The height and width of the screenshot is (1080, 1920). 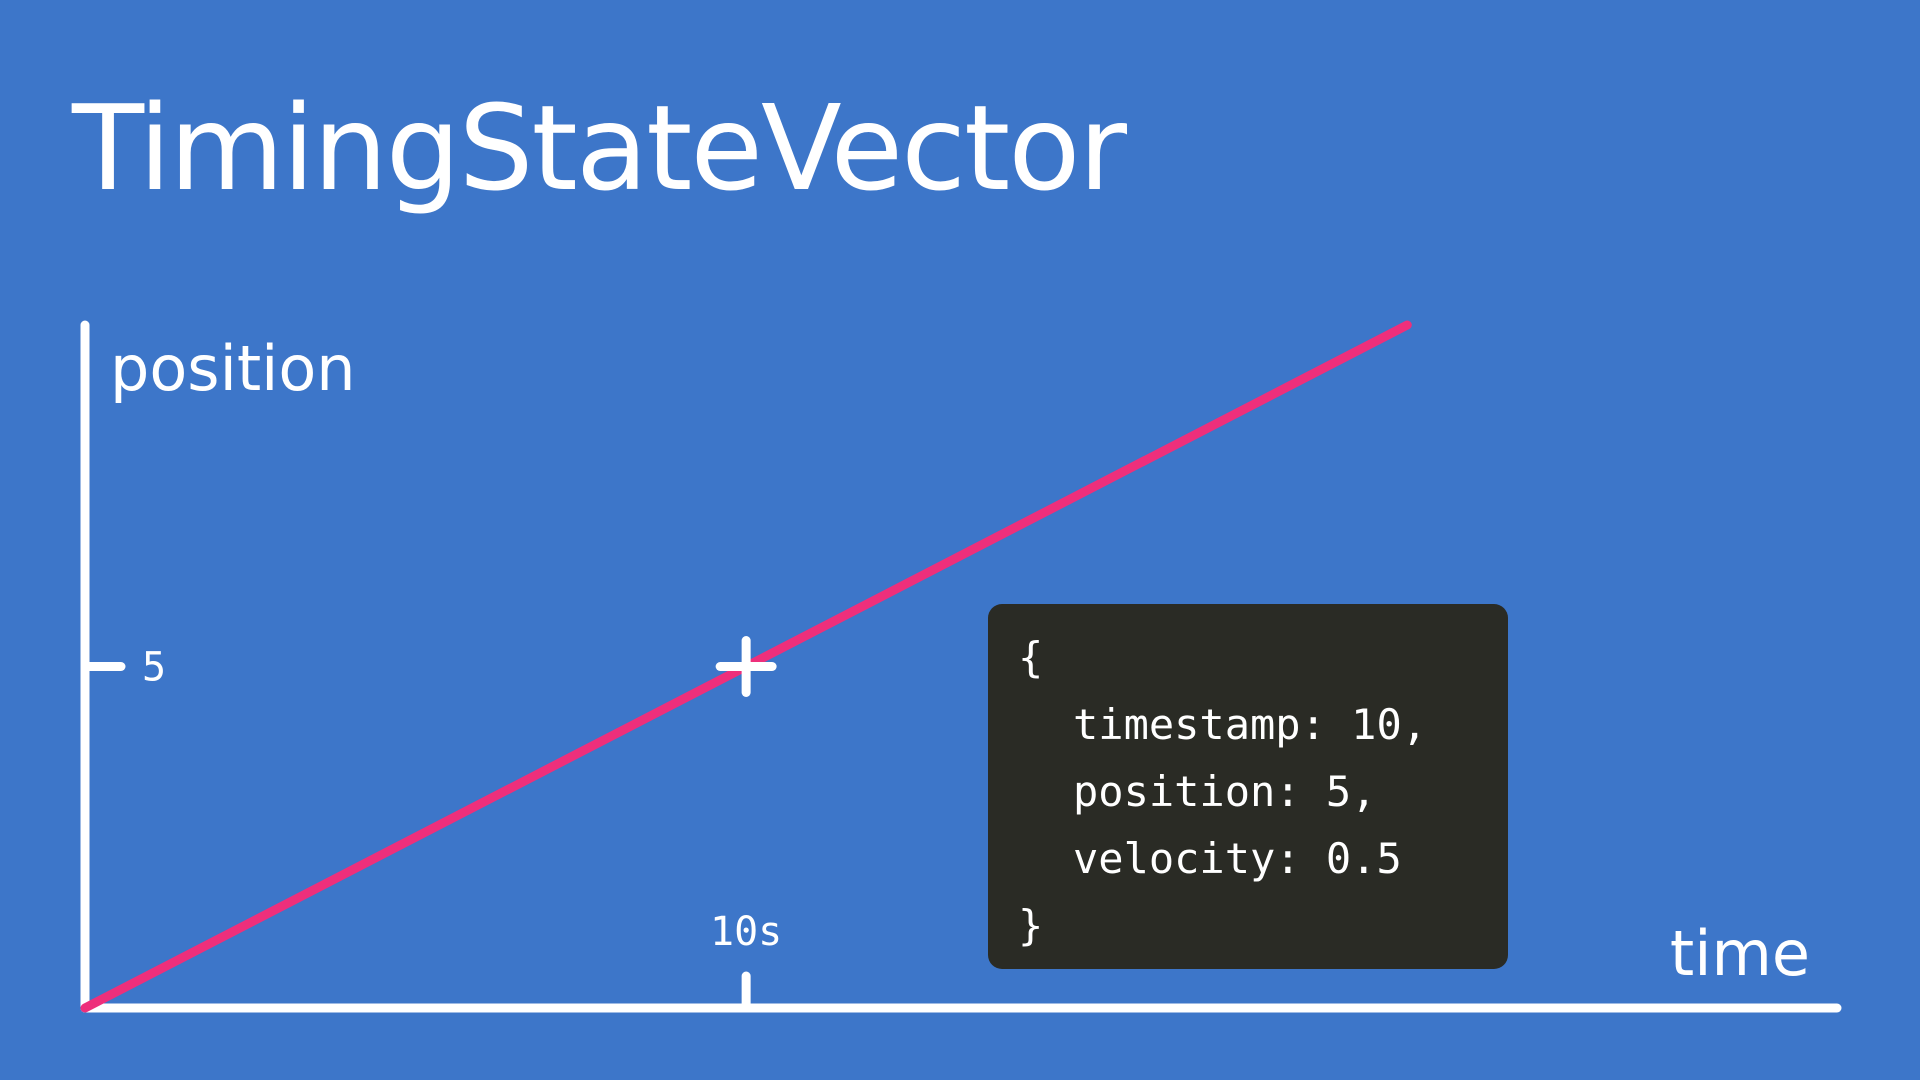 What do you see at coordinates (1740, 953) in the screenshot?
I see `x-axis-label: time` at bounding box center [1740, 953].